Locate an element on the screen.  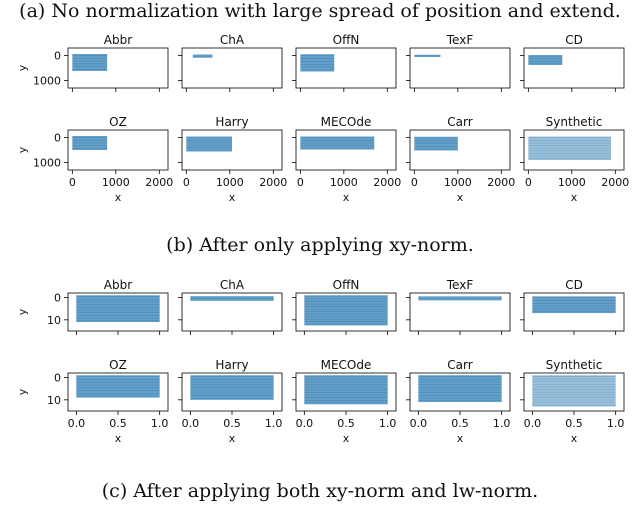
panel-c-oz: OZ 0 10 y 0.0 0.5 1.0 x is located at coordinates (92, 401).